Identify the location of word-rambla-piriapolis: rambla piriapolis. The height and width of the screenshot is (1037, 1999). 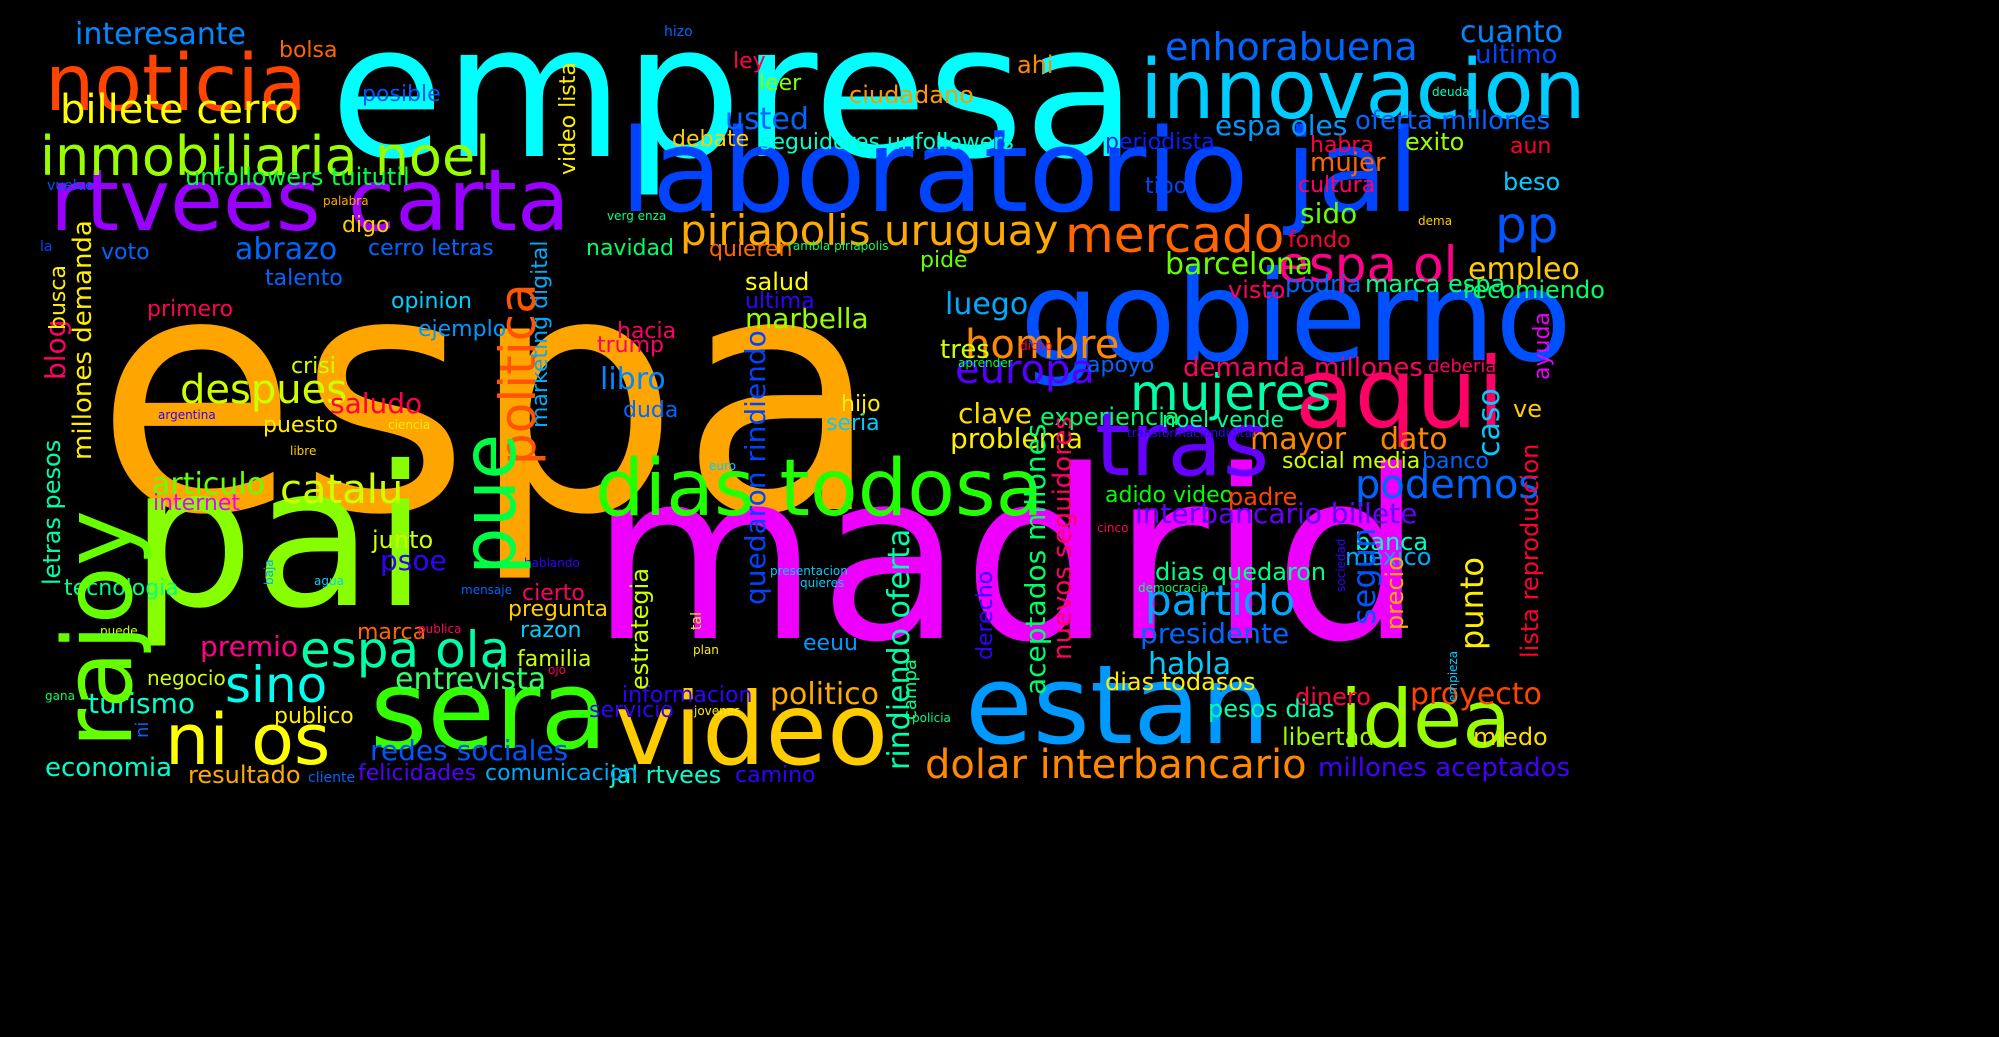
(838, 246).